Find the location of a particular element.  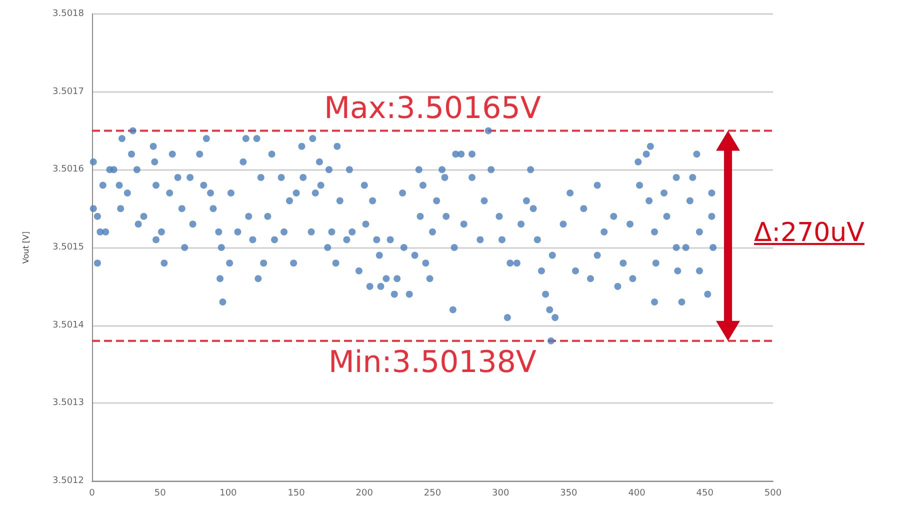

x-tick-label: 50 is located at coordinates (160, 493).